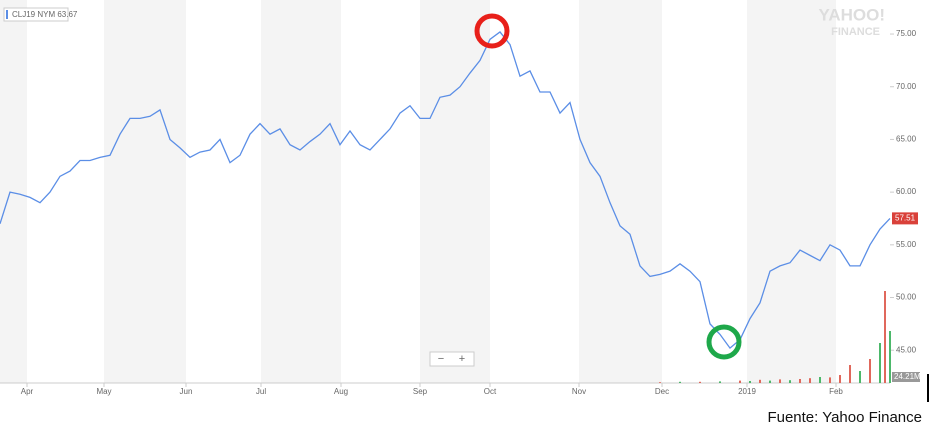 Image resolution: width=940 pixels, height=442 pixels. What do you see at coordinates (747, 391) in the screenshot?
I see `x-tick-label: 2019` at bounding box center [747, 391].